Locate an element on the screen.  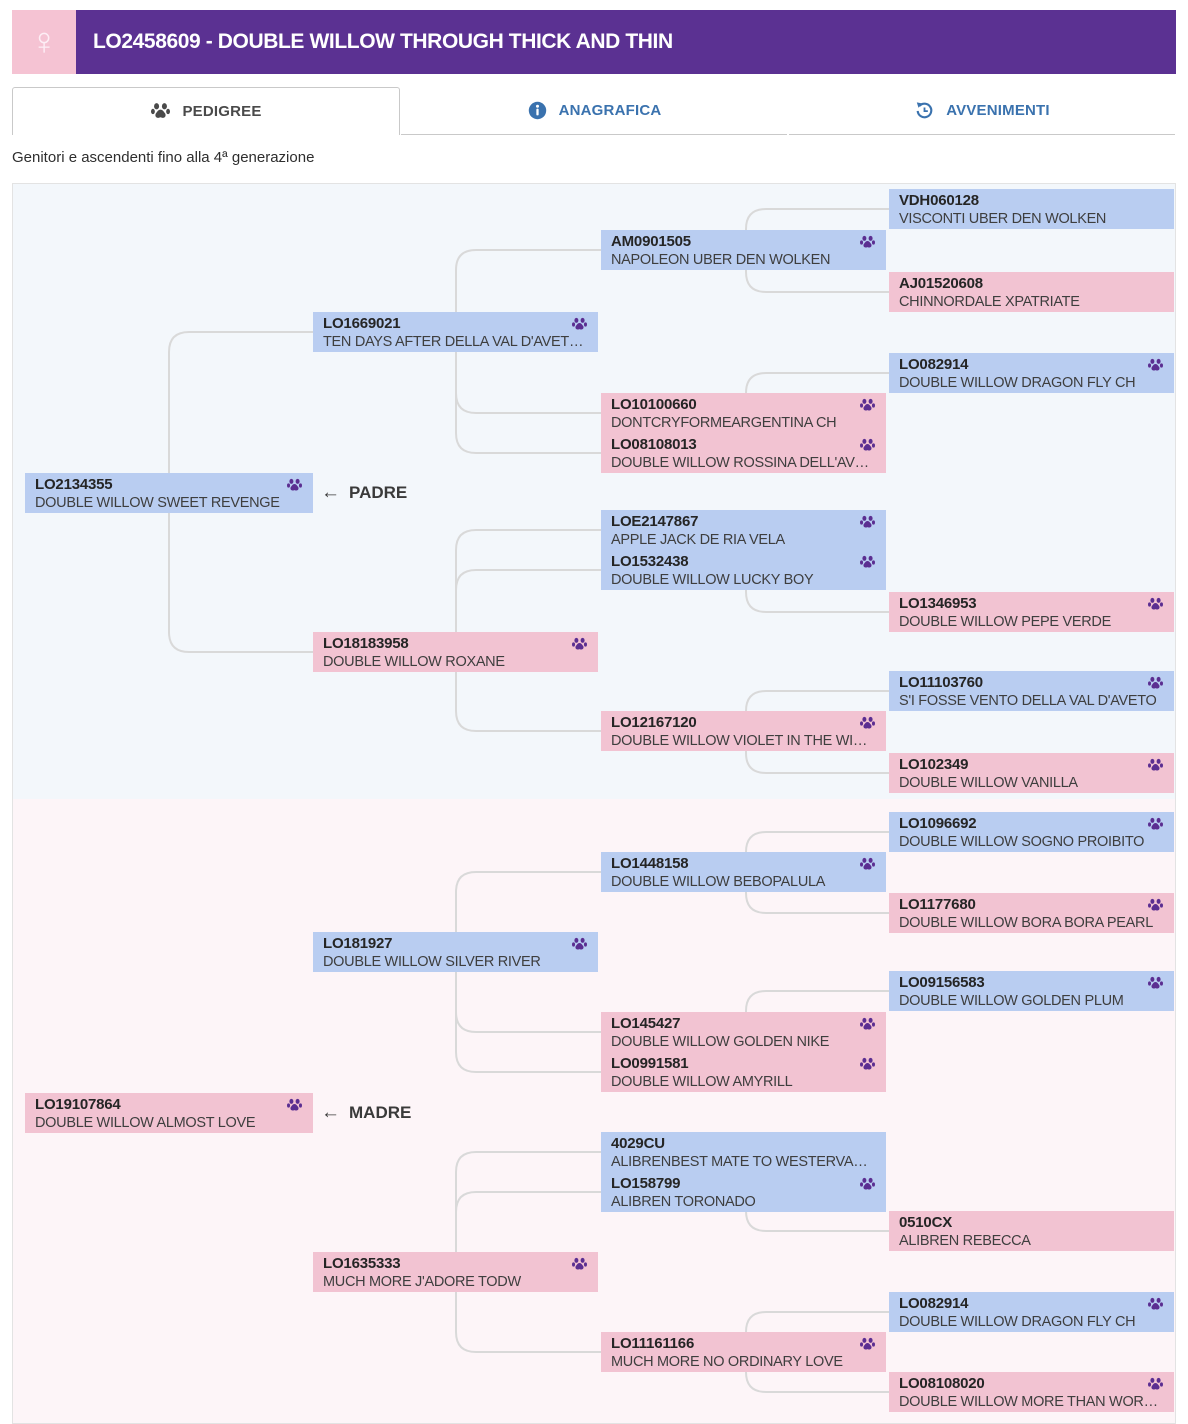
node-code: LO1635333 is located at coordinates (362, 1263).